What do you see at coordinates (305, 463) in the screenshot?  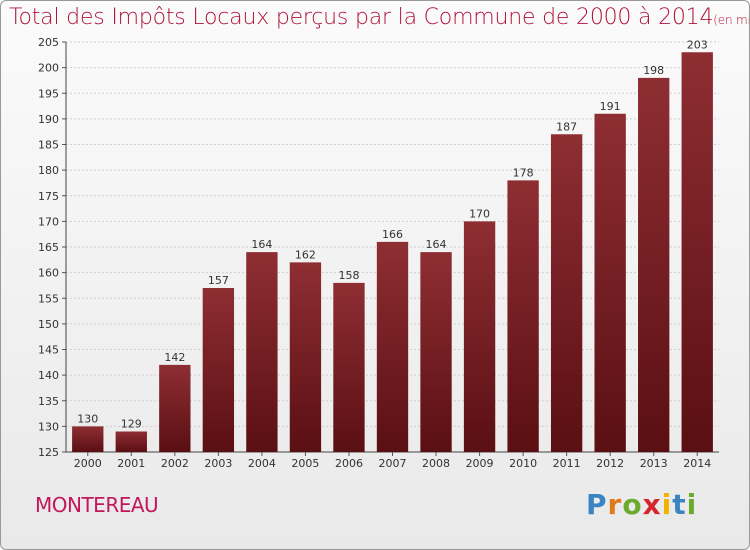 I see `x-tick-label: 2005` at bounding box center [305, 463].